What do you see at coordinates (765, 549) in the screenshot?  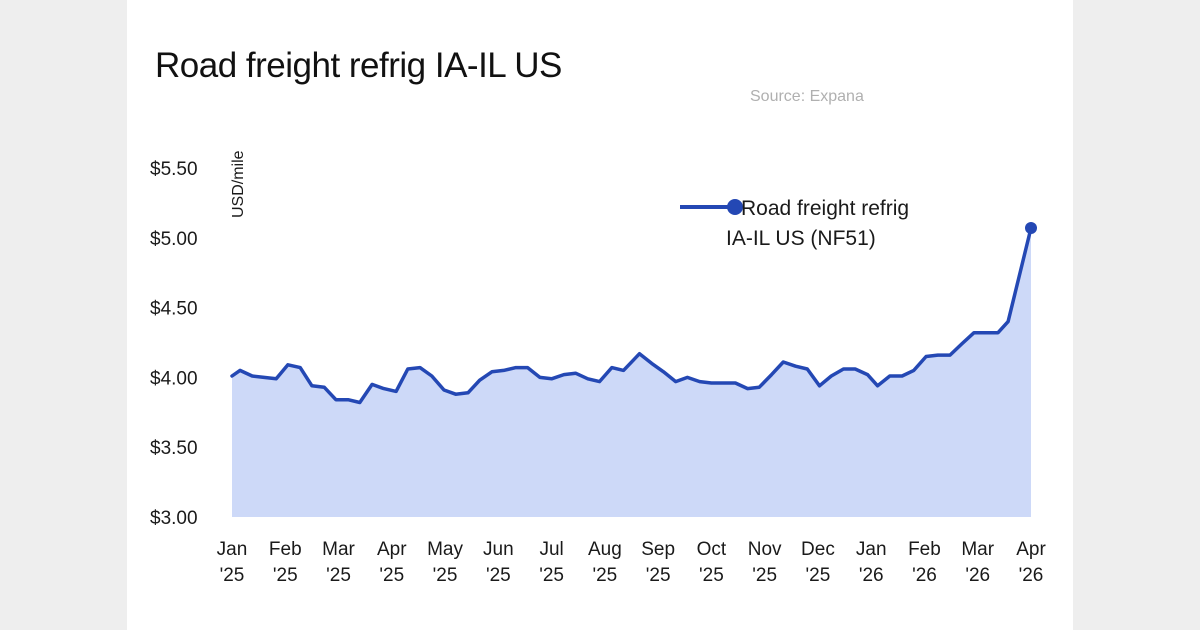 I see `x-tick-month: Nov` at bounding box center [765, 549].